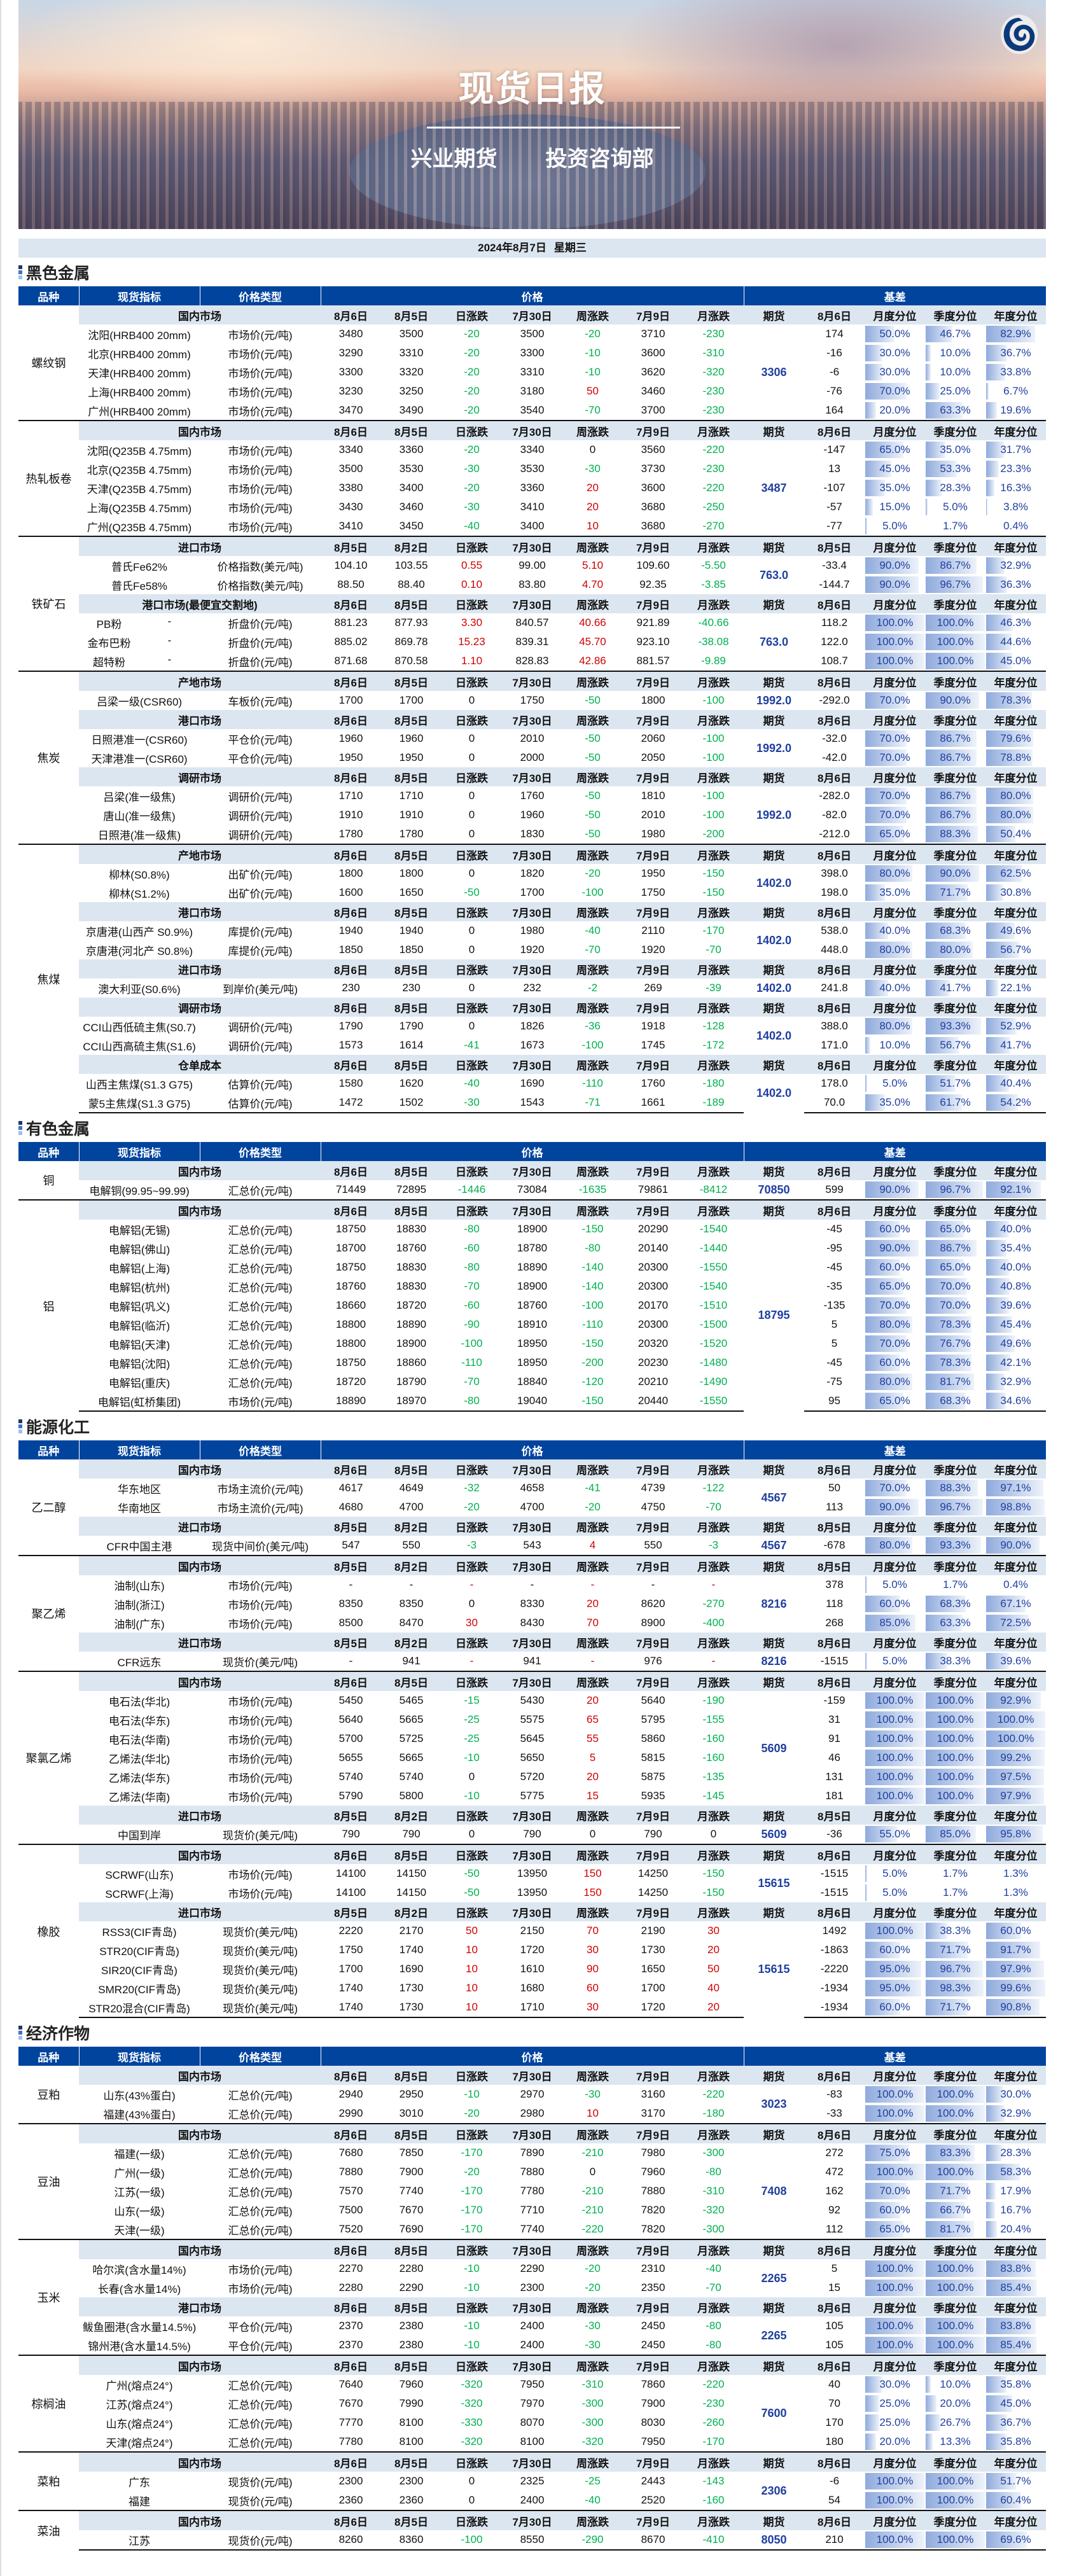 The image size is (1065, 2576). Describe the element at coordinates (955, 834) in the screenshot. I see `quarterly-percentile-value: 88.3%` at that location.